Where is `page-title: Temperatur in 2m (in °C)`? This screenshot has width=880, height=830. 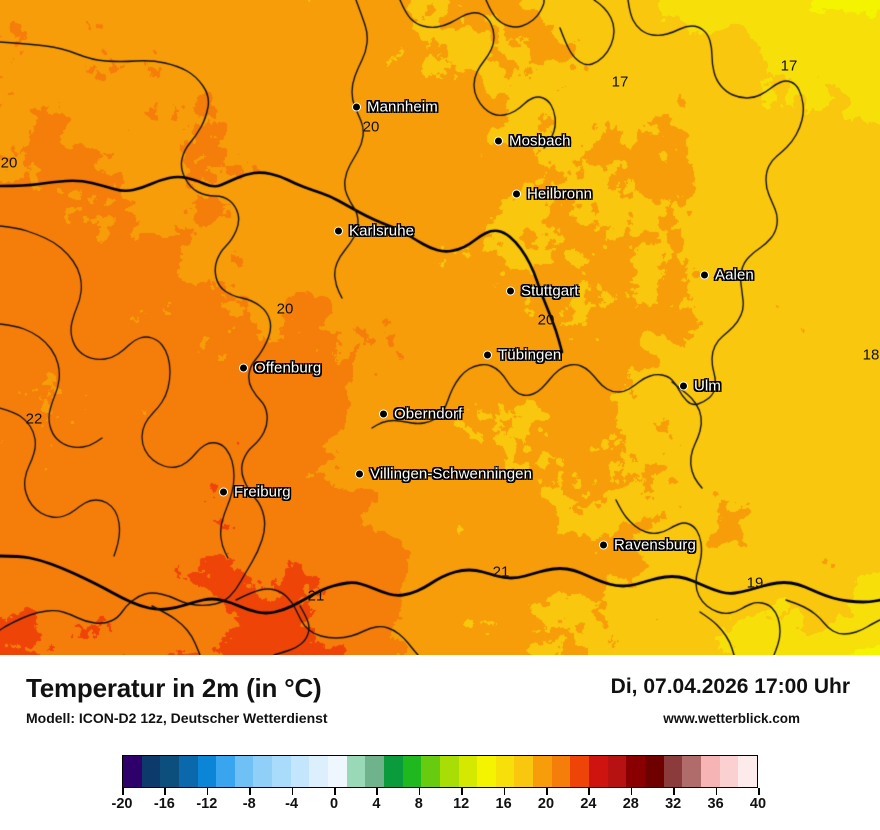 page-title: Temperatur in 2m (in °C) is located at coordinates (174, 688).